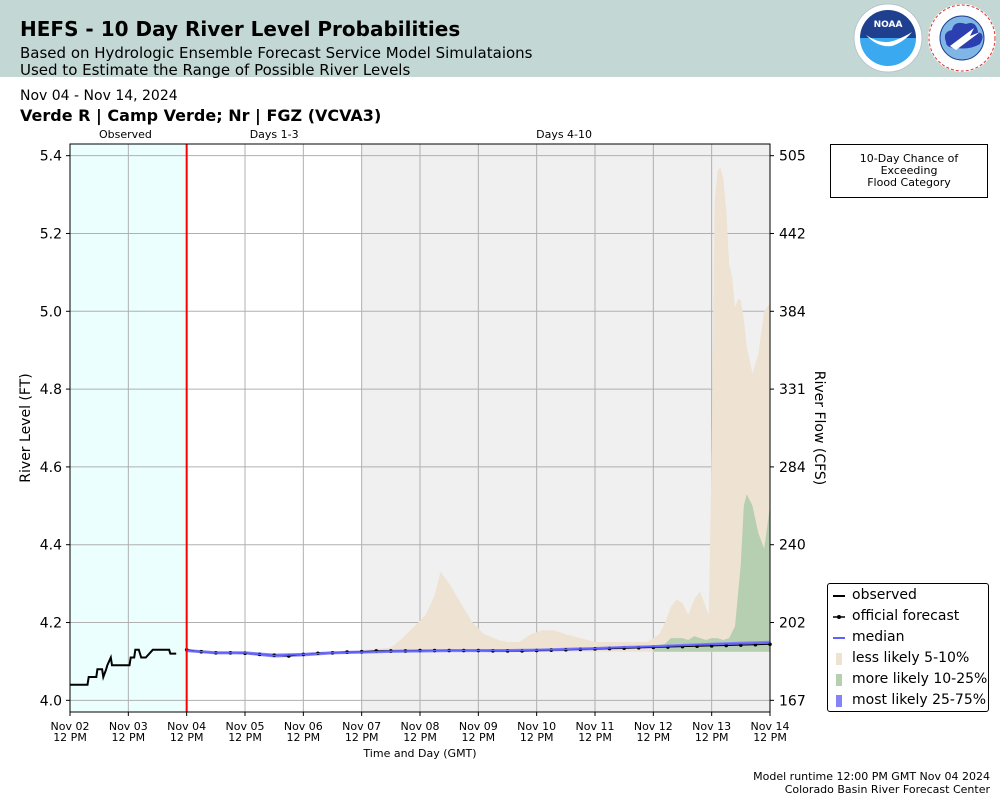 The image size is (1000, 800). What do you see at coordinates (839, 659) in the screenshot?
I see `legend-less-likely-swatch` at bounding box center [839, 659].